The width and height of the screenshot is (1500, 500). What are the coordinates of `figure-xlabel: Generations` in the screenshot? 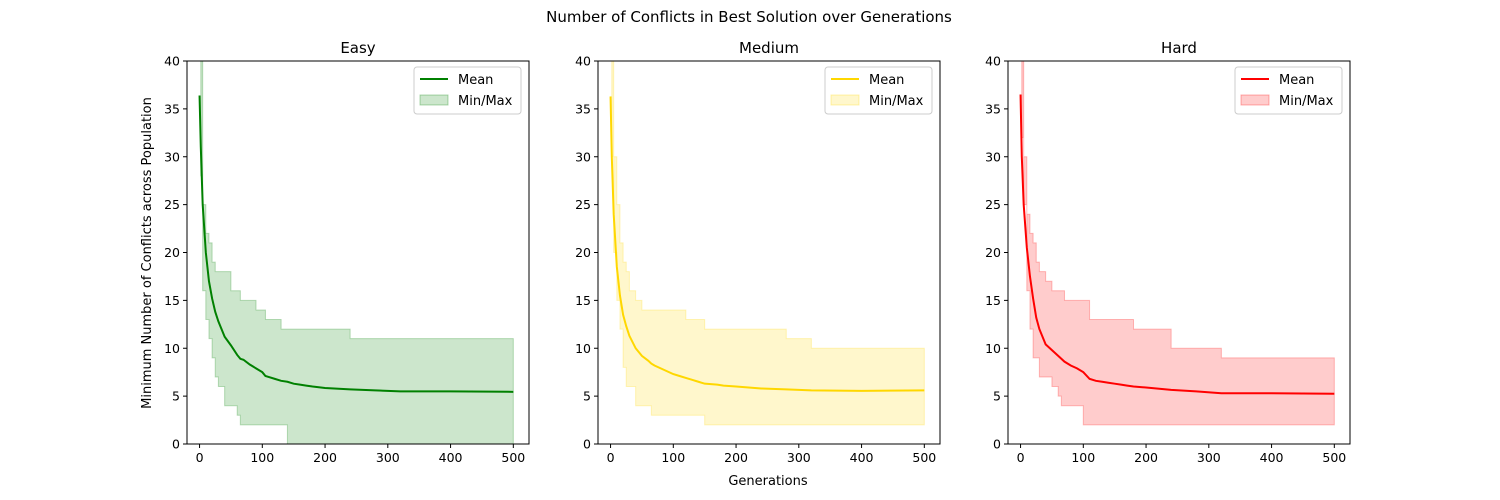 It's located at (768, 481).